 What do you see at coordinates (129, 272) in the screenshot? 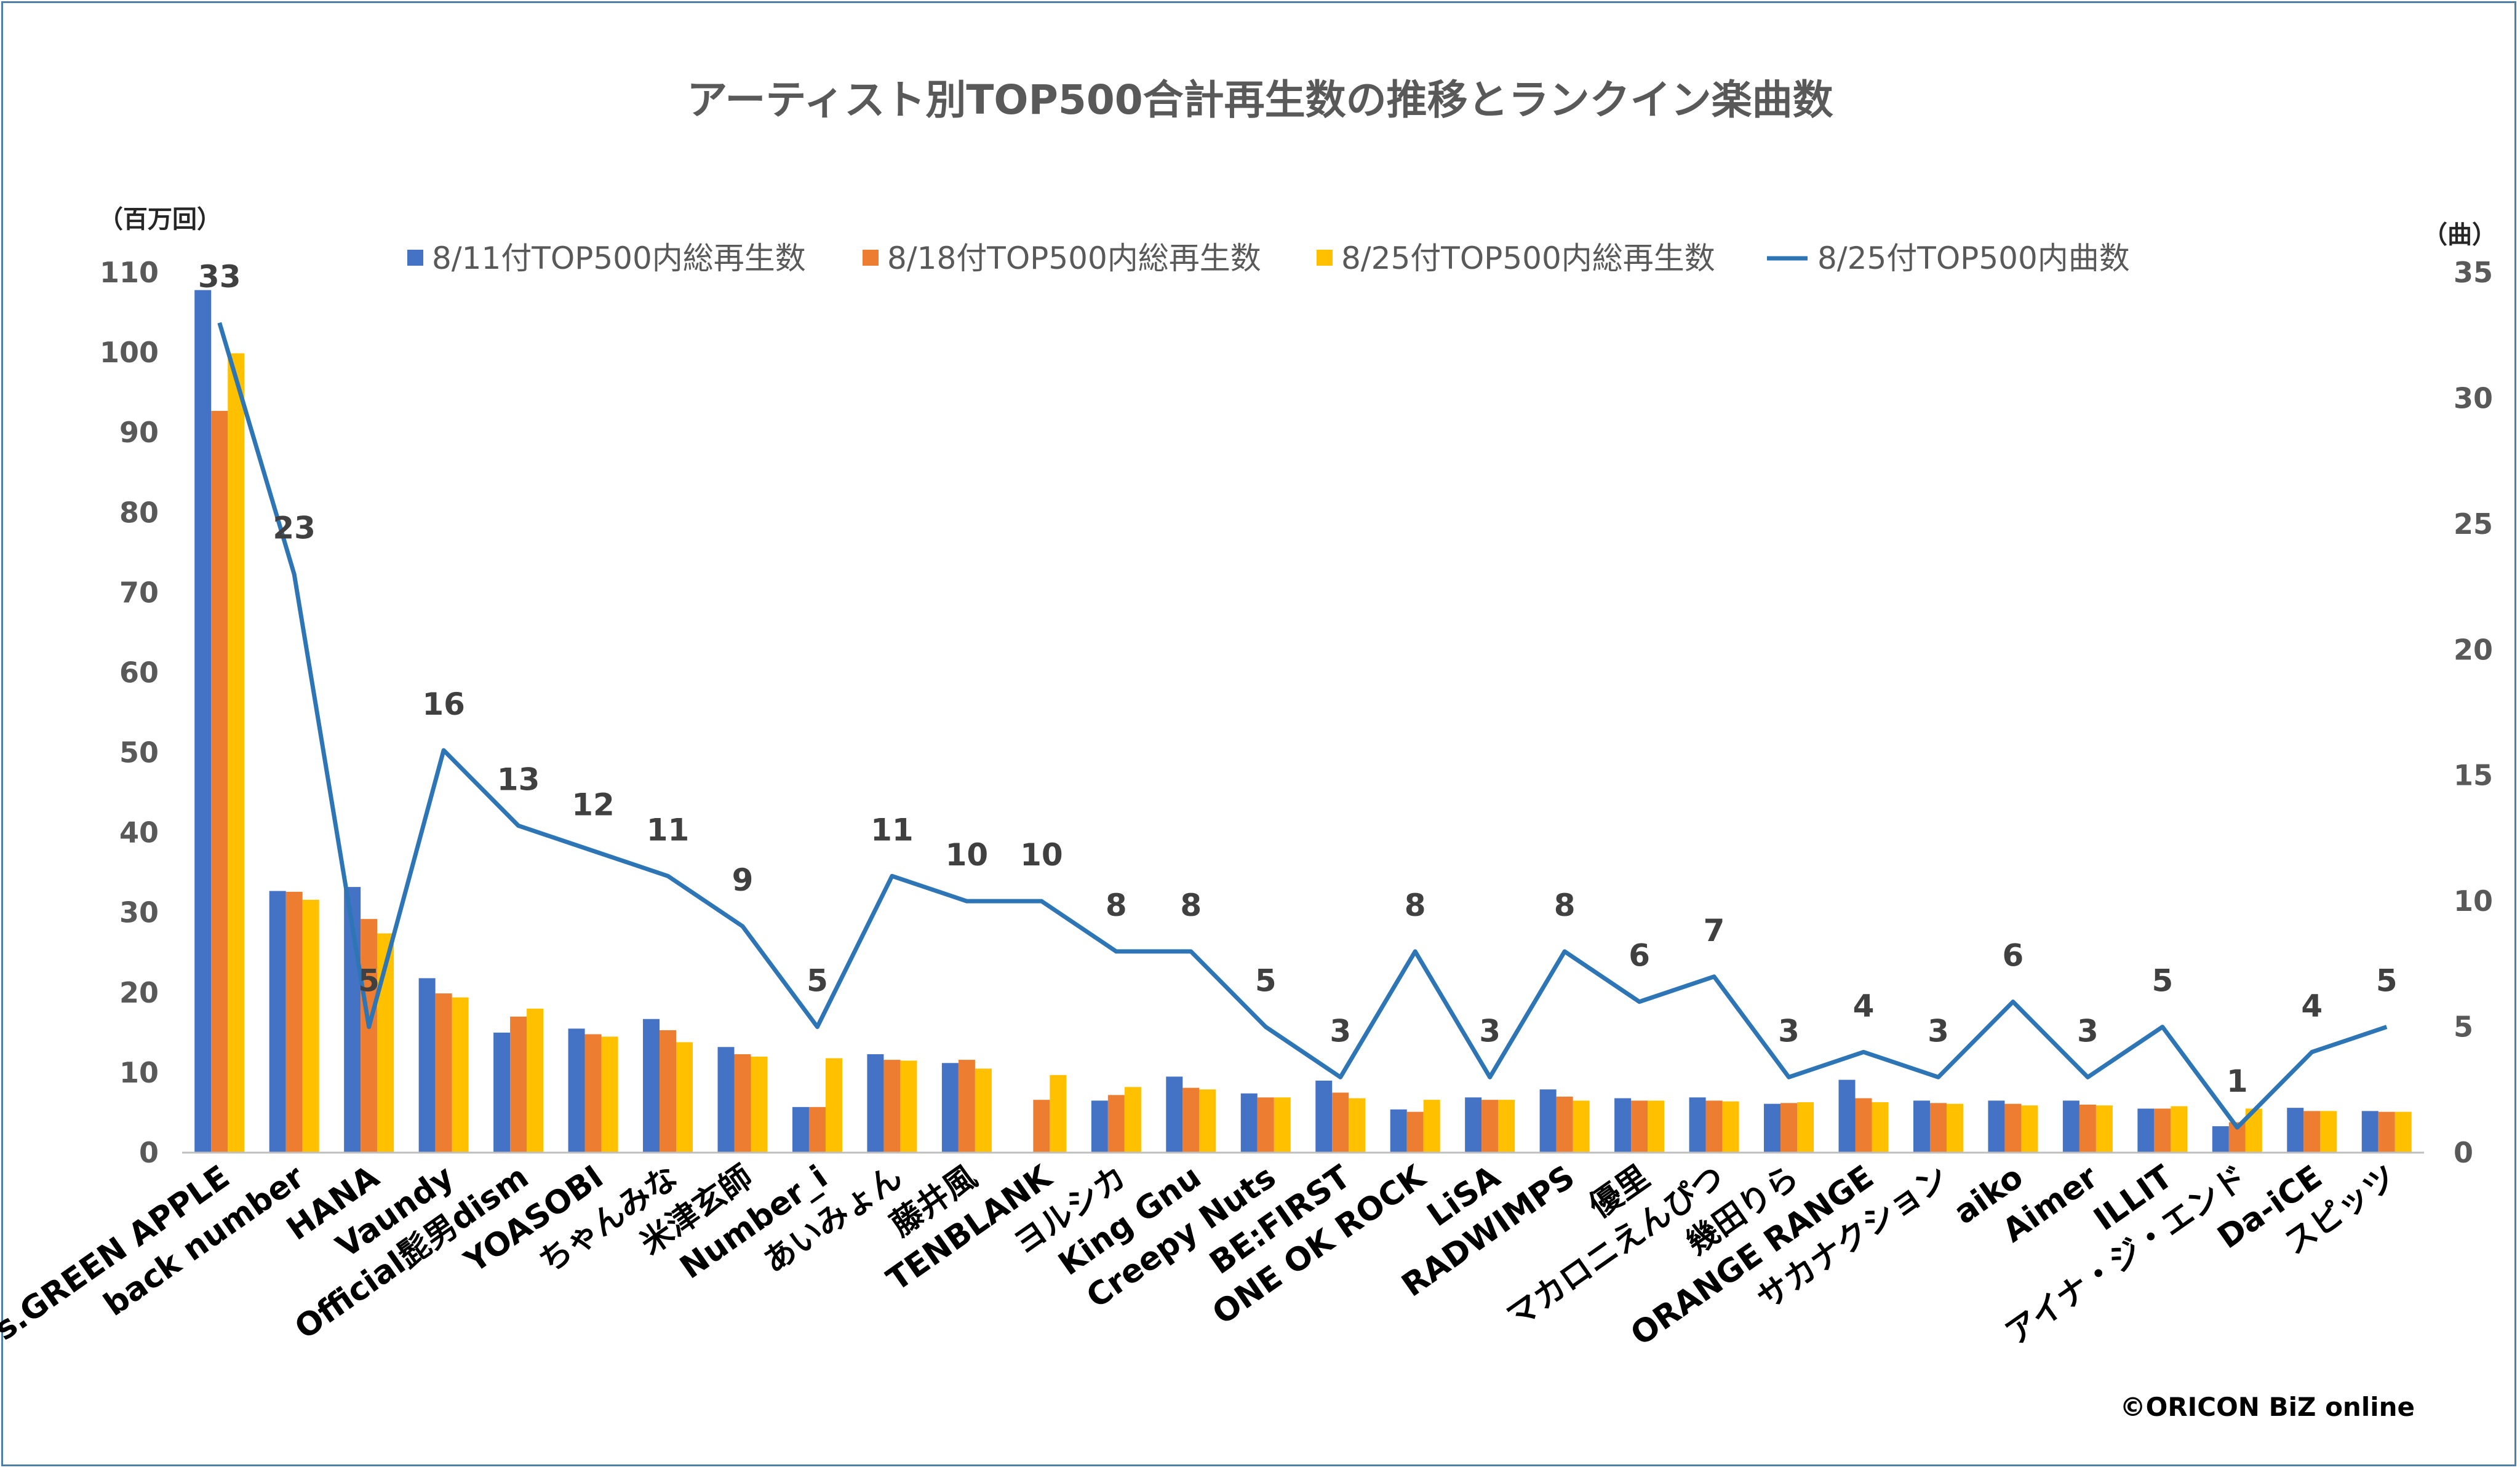
I see `y-left-tick-label: 110` at bounding box center [129, 272].